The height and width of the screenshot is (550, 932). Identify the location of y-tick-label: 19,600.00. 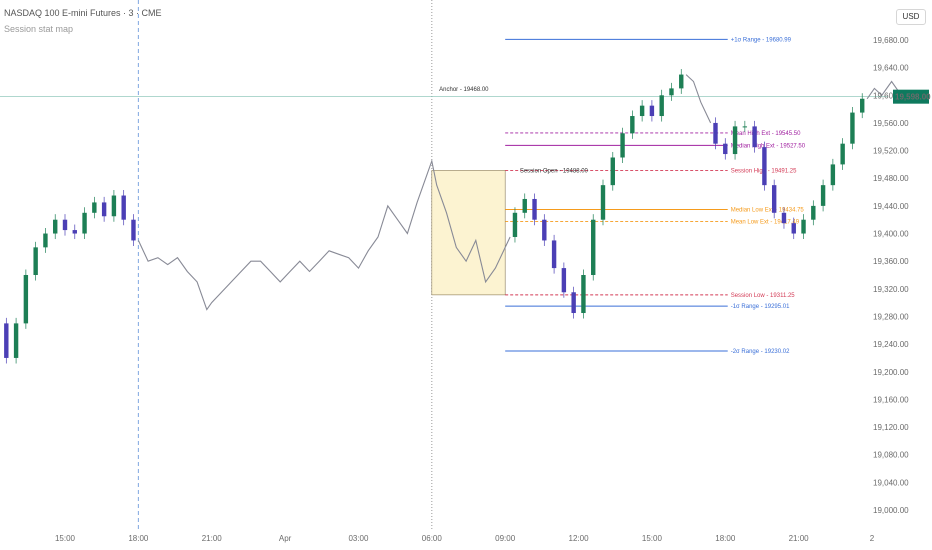
(891, 95).